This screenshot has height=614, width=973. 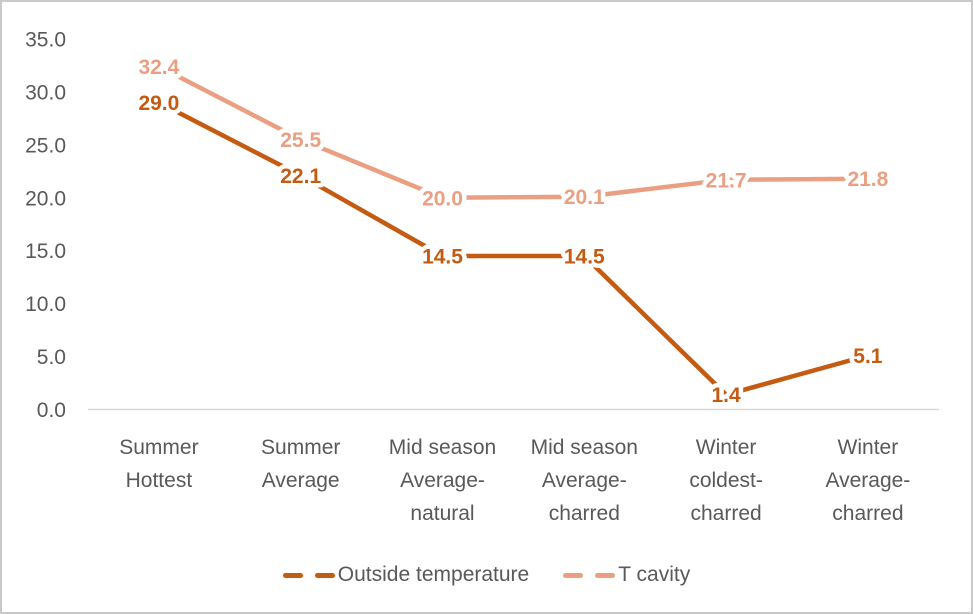 I want to click on legend-label-outside-temperature: Outside temperature, so click(x=433, y=574).